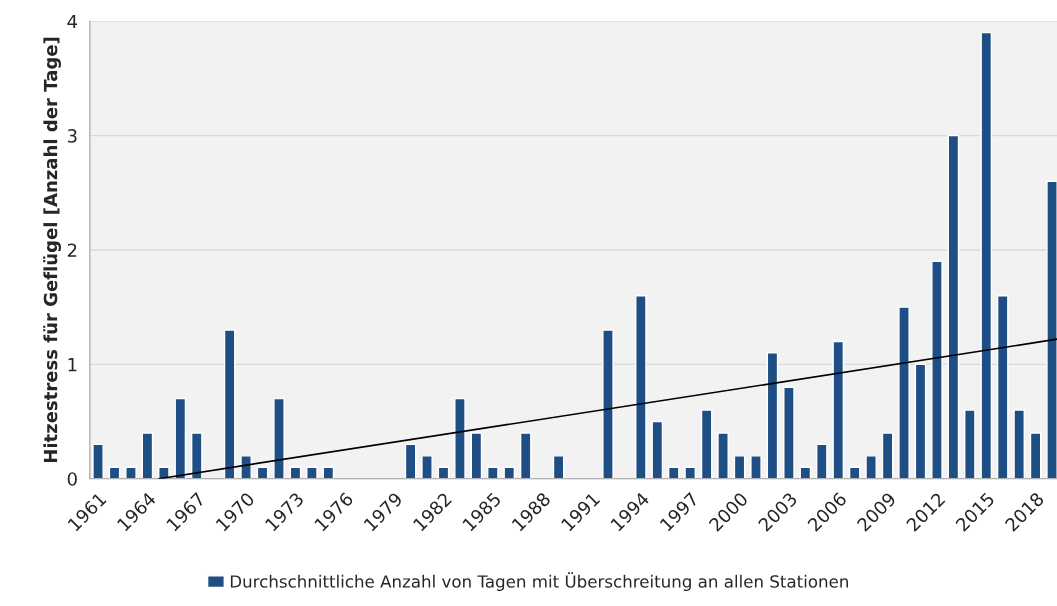 This screenshot has height=606, width=1057. Describe the element at coordinates (72, 21) in the screenshot. I see `y-tick-label: 4` at that location.